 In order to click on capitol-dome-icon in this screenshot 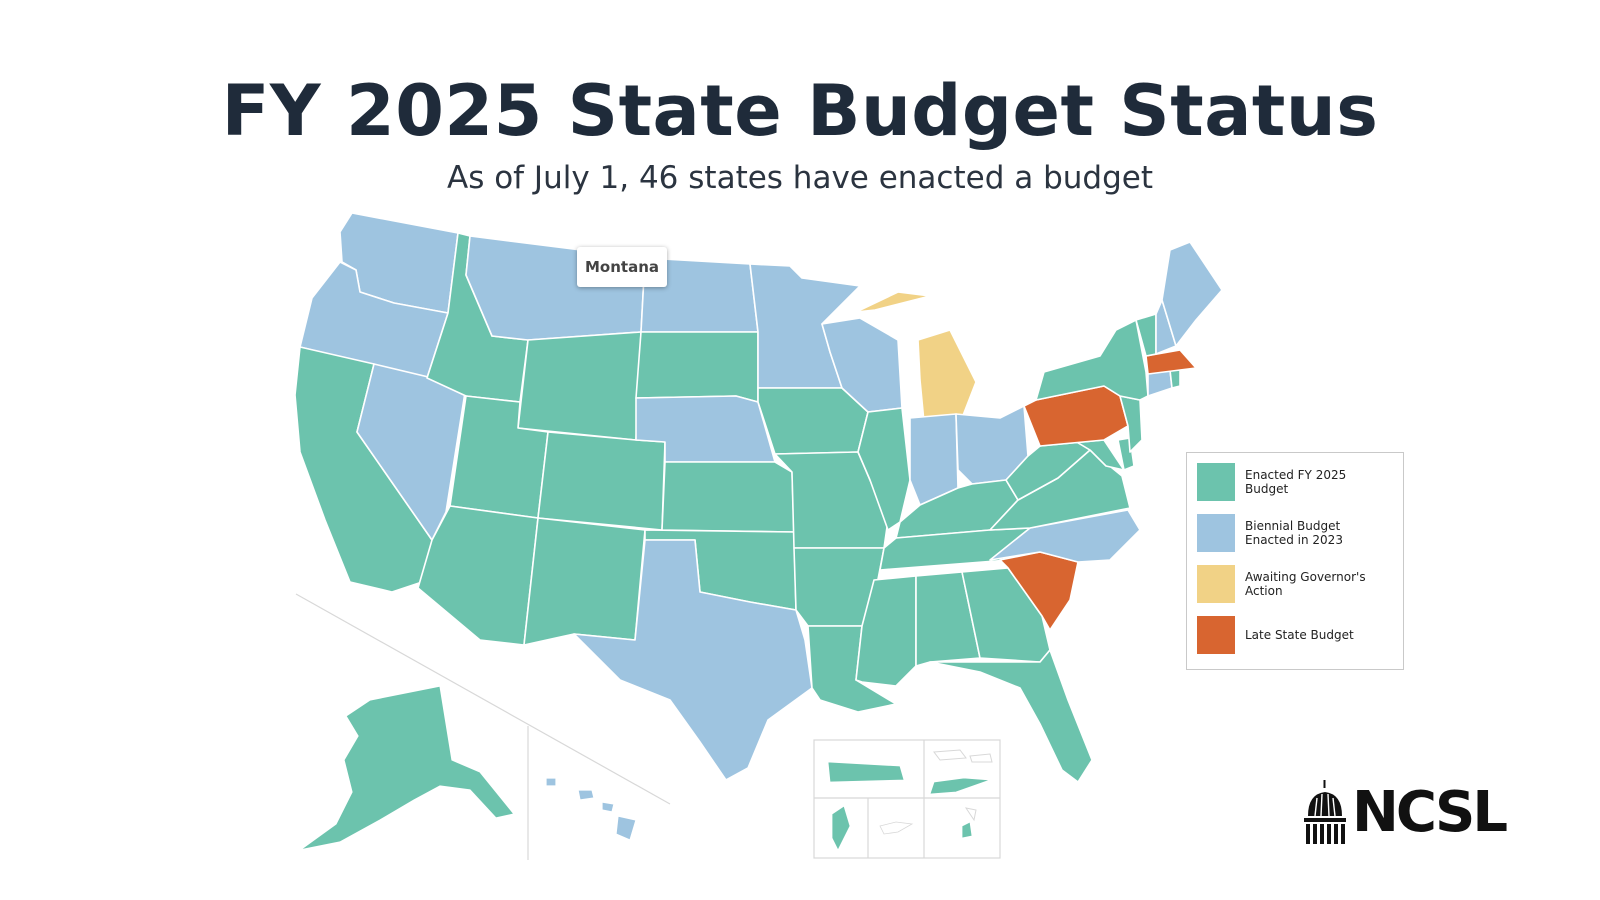, I will do `click(1325, 812)`.